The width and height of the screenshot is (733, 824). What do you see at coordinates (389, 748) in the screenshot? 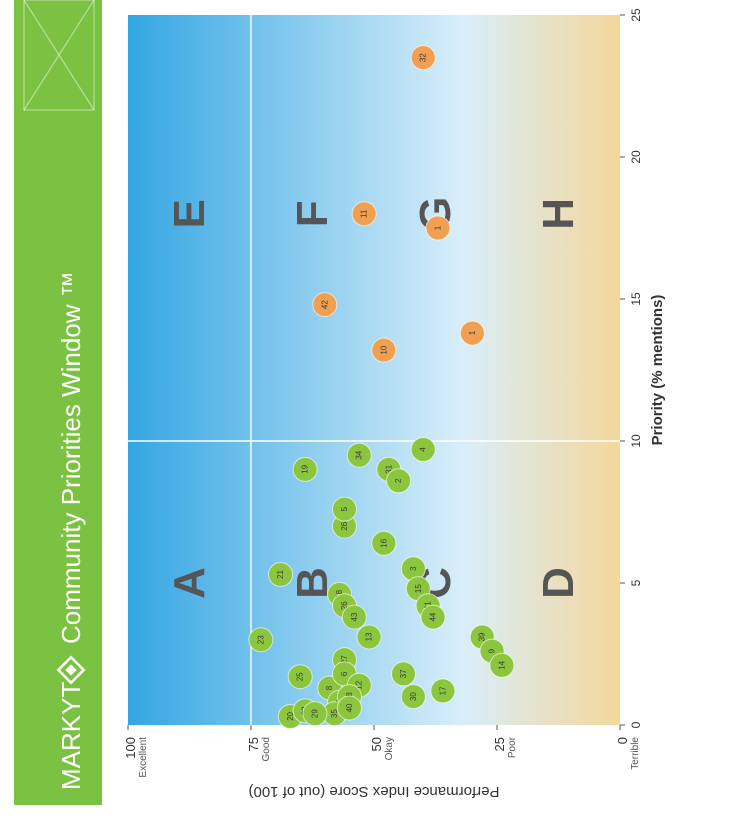
I see `y-tick-description: Okay` at bounding box center [389, 748].